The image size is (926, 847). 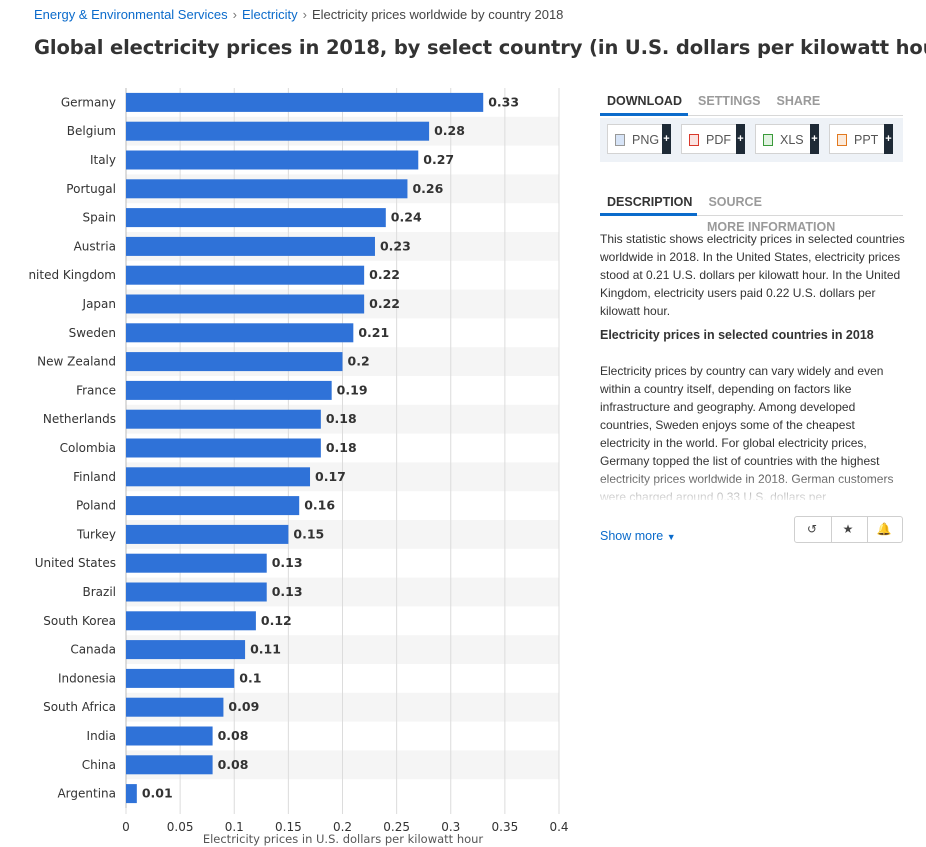 What do you see at coordinates (157, 793) in the screenshot?
I see `value-label: 0.01` at bounding box center [157, 793].